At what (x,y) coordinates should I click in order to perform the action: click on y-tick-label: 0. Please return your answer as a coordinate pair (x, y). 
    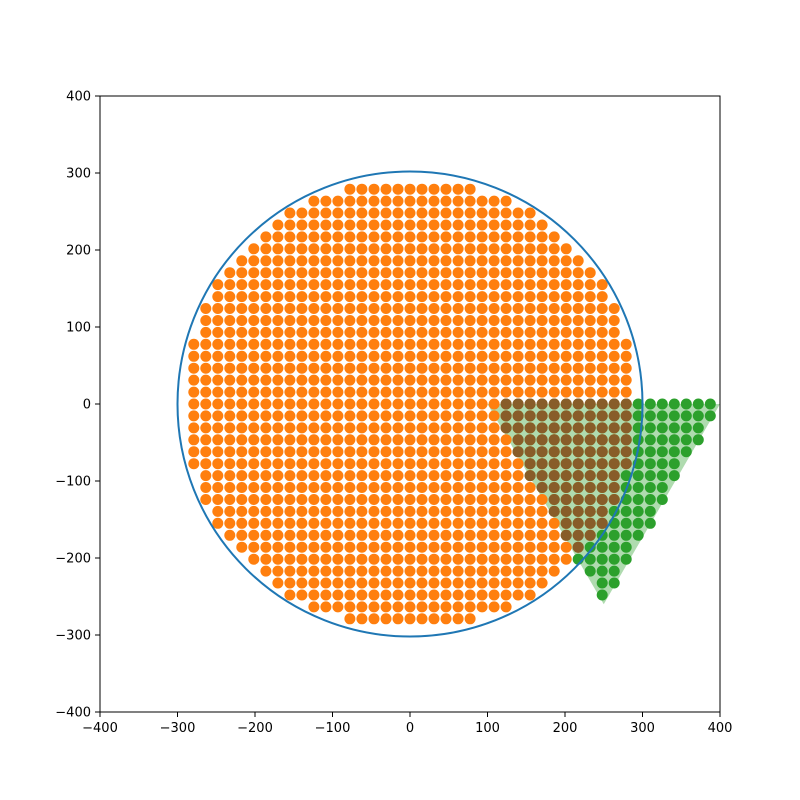
    Looking at the image, I should click on (87, 405).